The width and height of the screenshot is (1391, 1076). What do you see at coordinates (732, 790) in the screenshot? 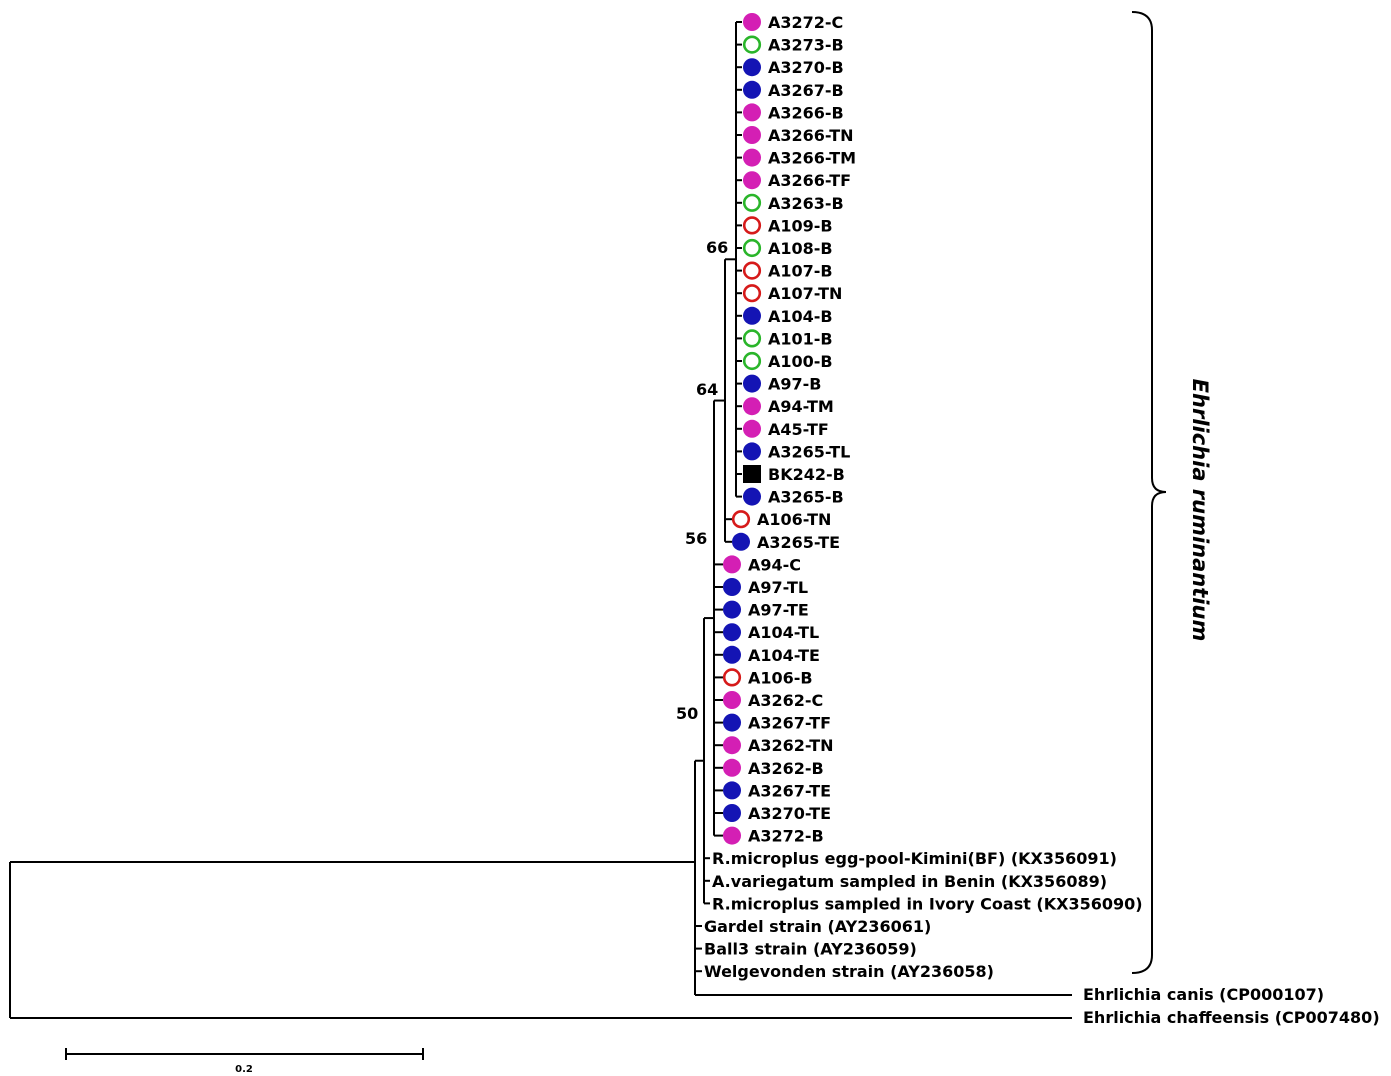
I see `marker-a3267-te` at bounding box center [732, 790].